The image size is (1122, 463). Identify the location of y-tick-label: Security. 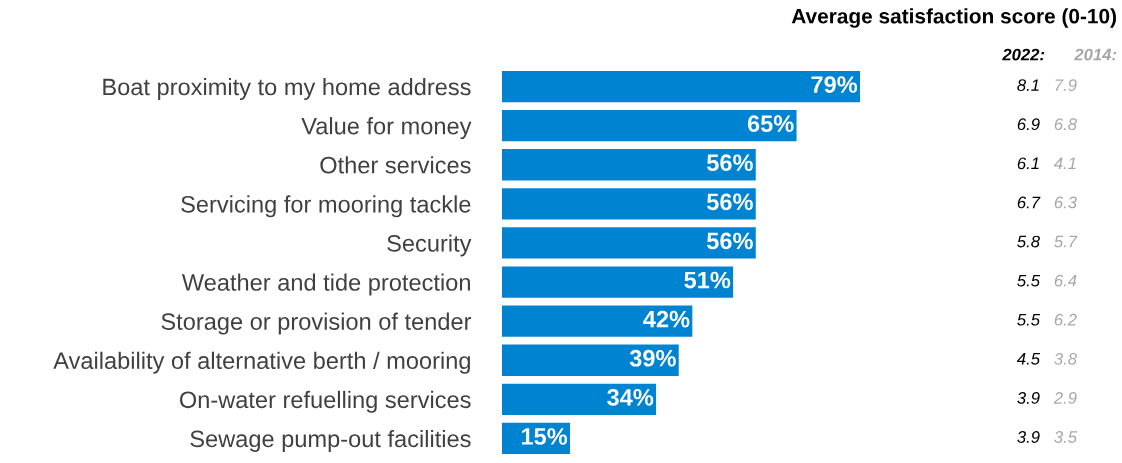
(429, 245).